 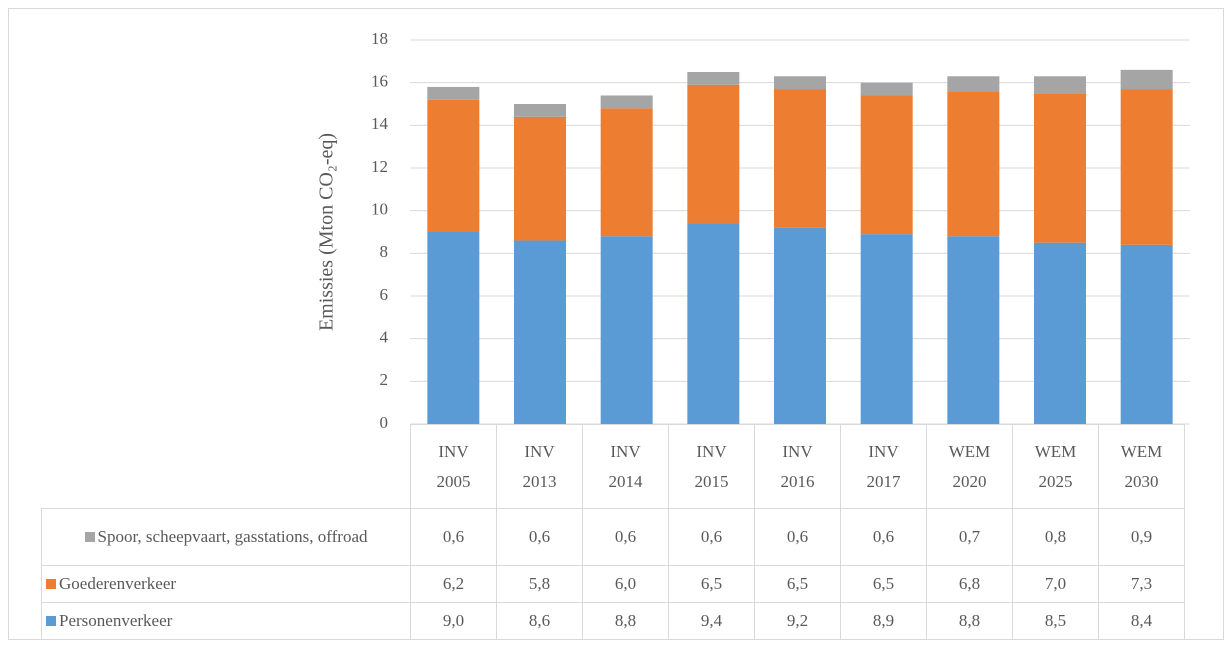 What do you see at coordinates (625, 584) in the screenshot?
I see `data-label: 6,0` at bounding box center [625, 584].